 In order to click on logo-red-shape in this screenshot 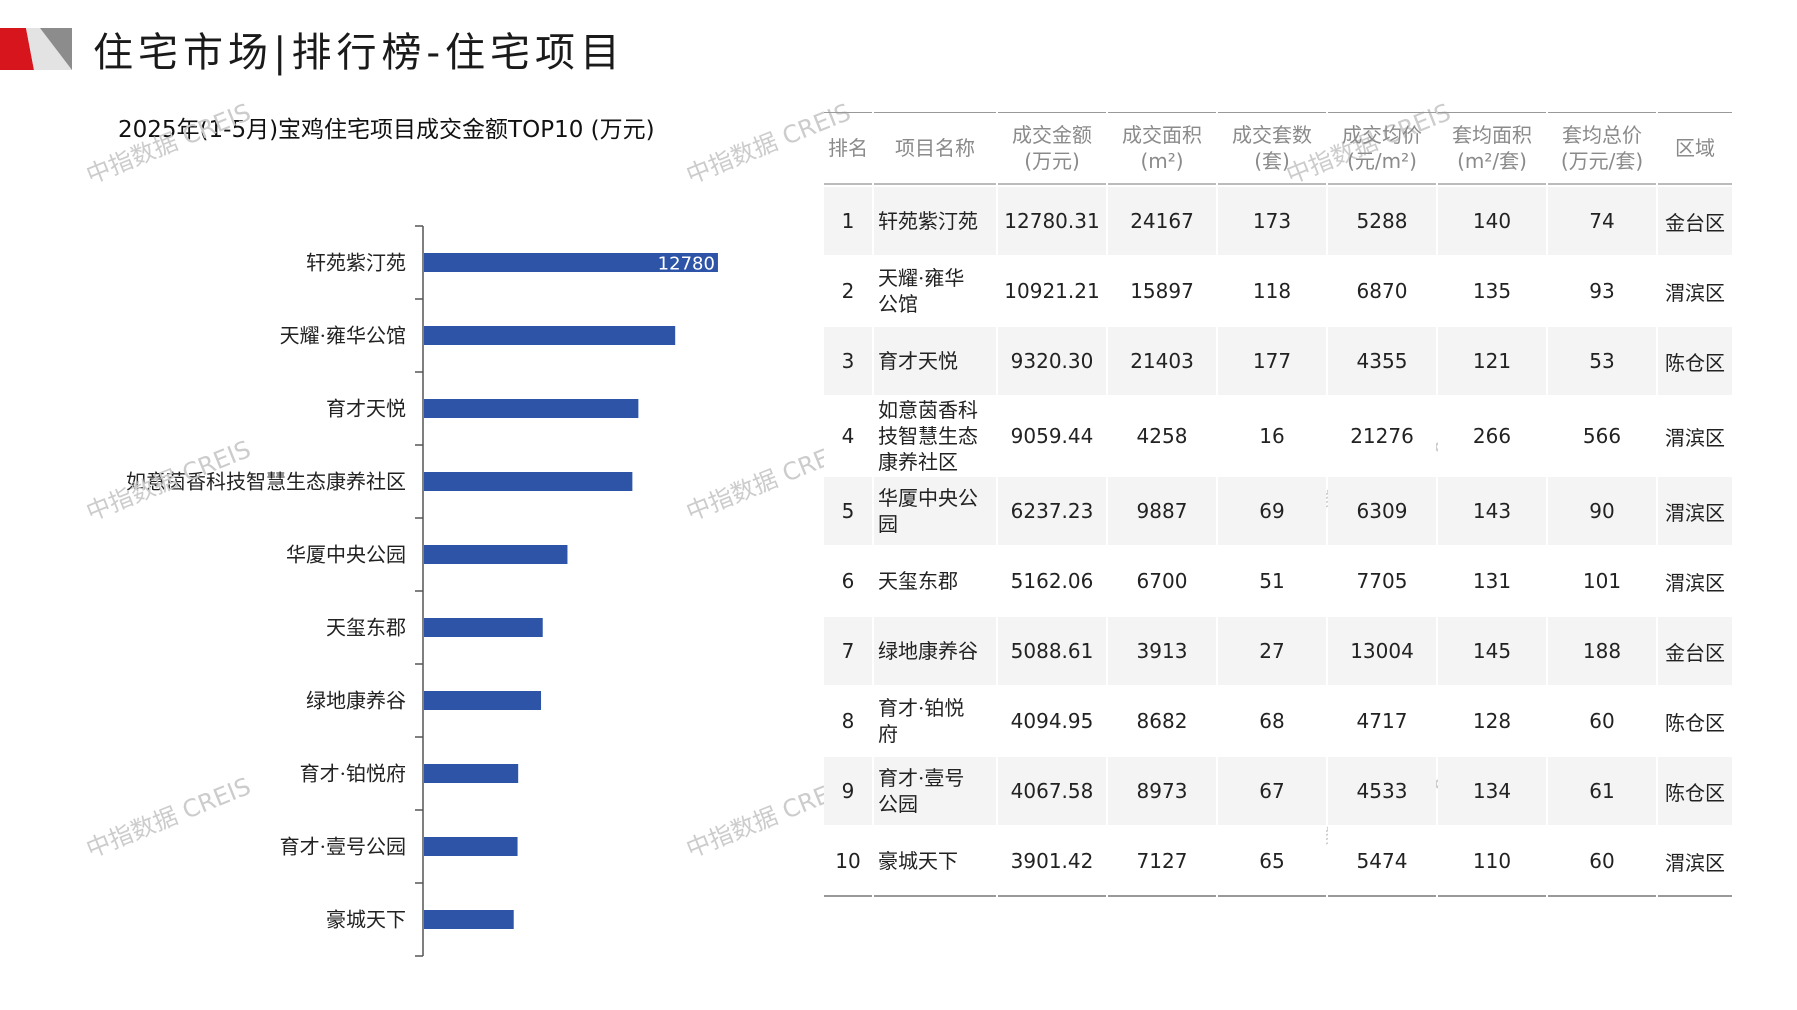, I will do `click(17, 49)`.